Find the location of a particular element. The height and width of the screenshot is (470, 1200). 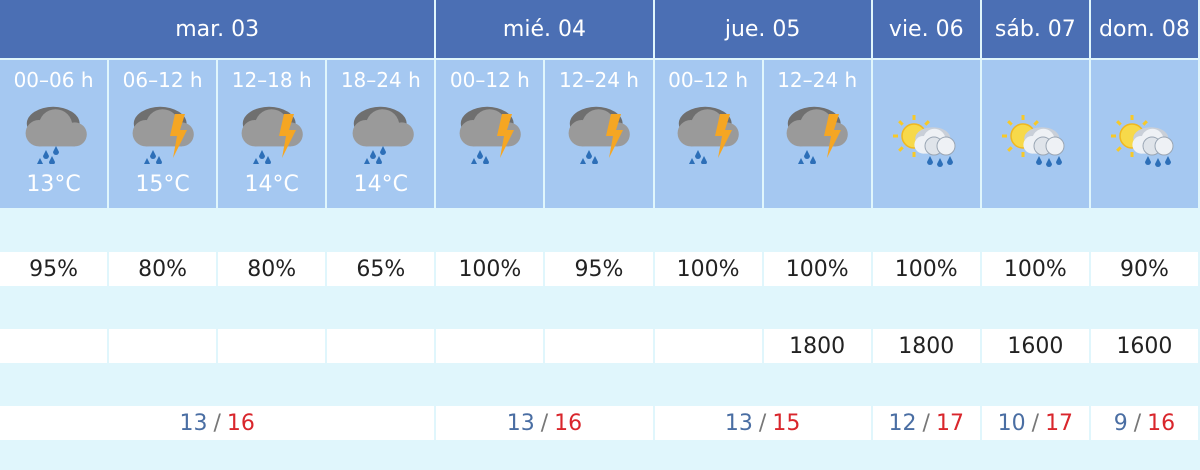

day-header: dom. 08 is located at coordinates (1144, 29).